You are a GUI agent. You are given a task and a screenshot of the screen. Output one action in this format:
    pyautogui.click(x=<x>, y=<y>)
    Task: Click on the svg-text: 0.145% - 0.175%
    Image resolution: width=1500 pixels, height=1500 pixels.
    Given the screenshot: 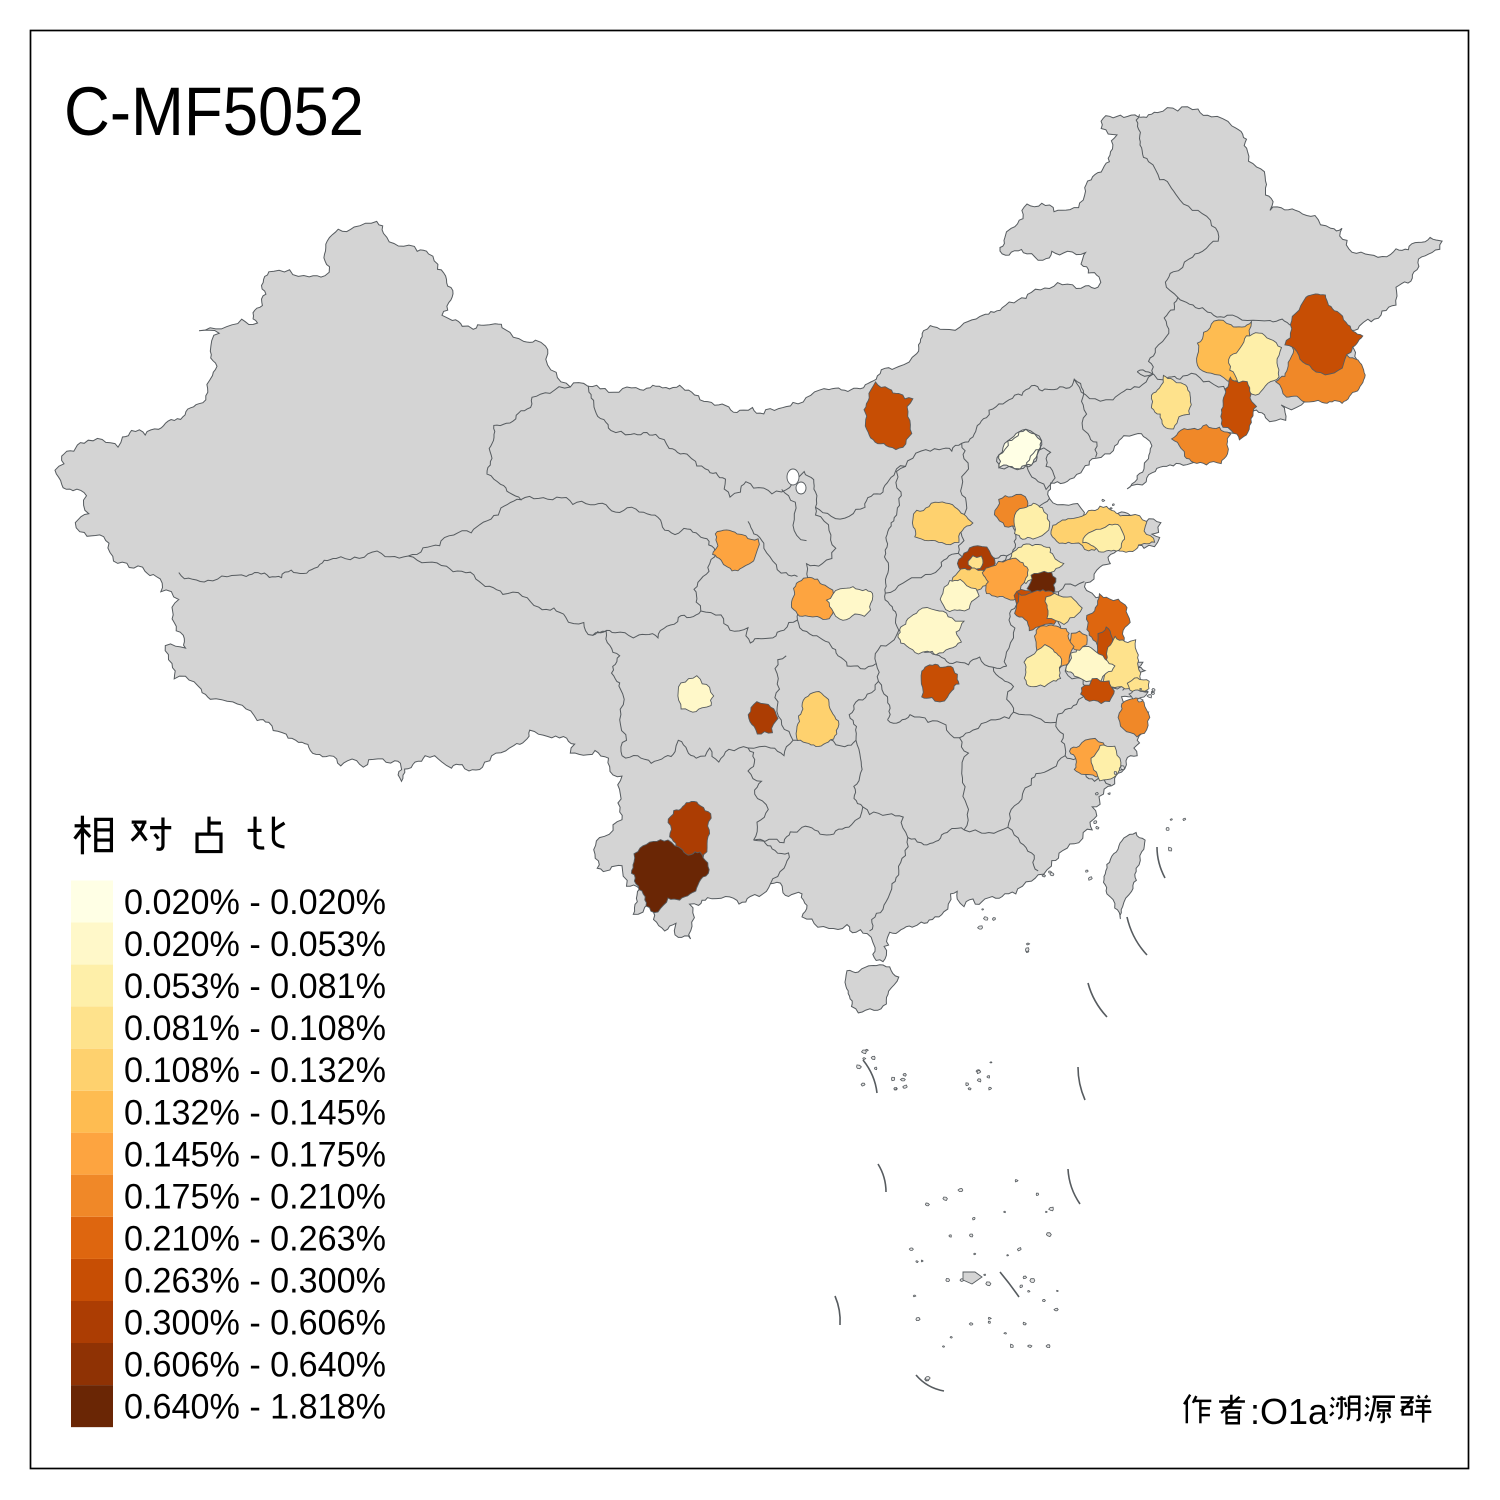 What is the action you would take?
    pyautogui.click(x=255, y=1154)
    